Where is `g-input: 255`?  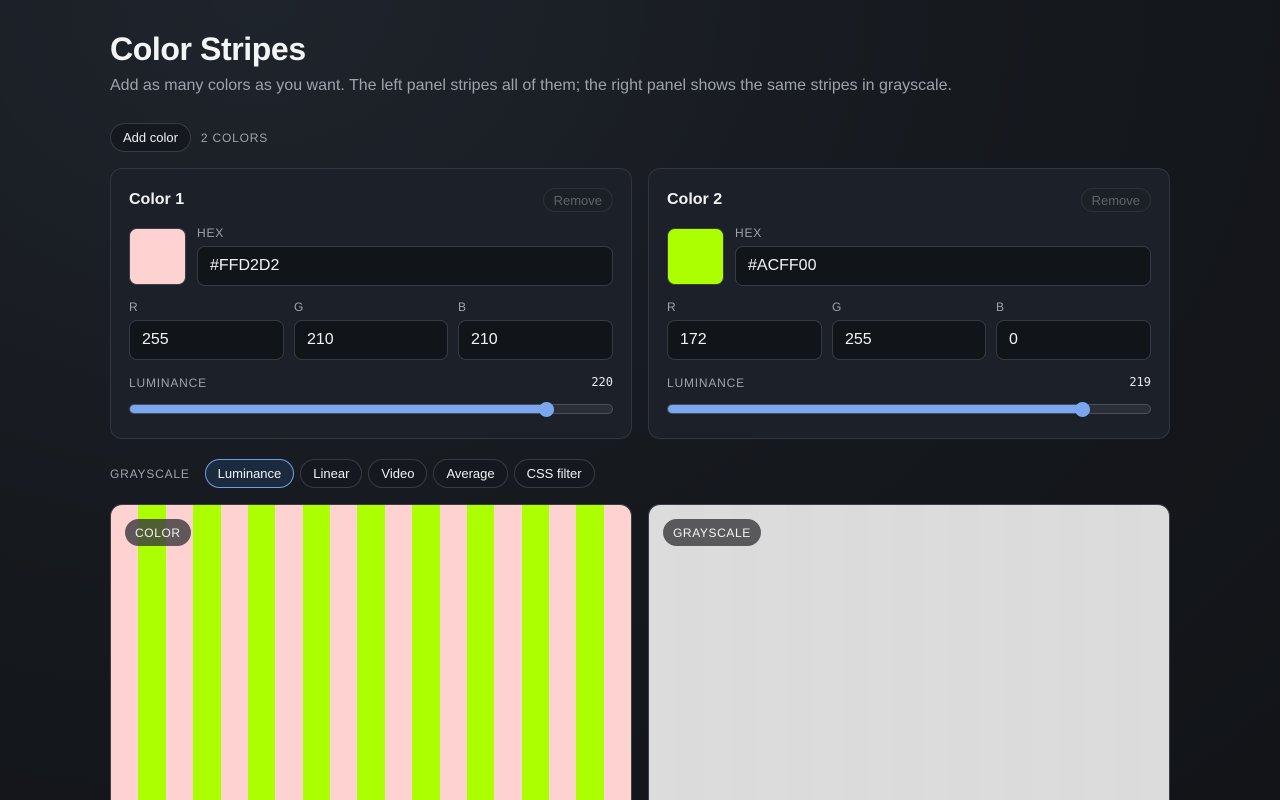
g-input: 255 is located at coordinates (909, 340).